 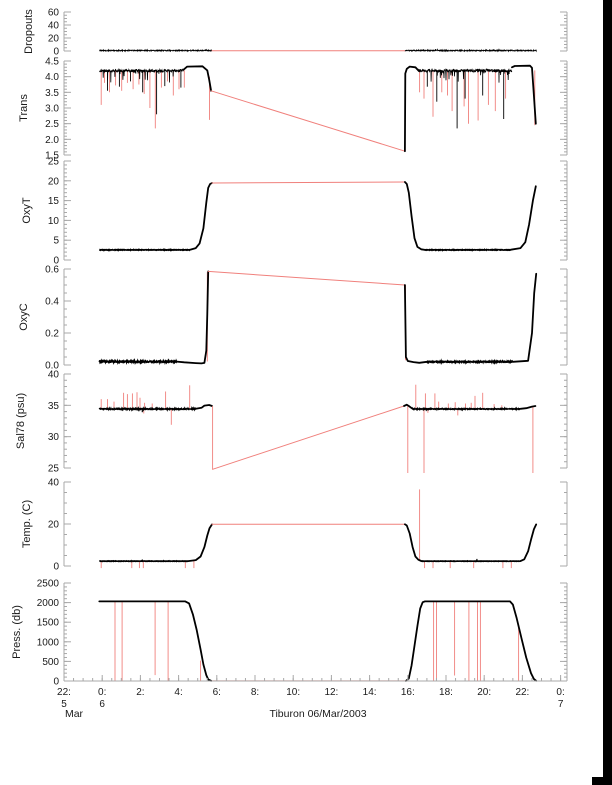 I want to click on ytick-label: 2.5, so click(x=52, y=124).